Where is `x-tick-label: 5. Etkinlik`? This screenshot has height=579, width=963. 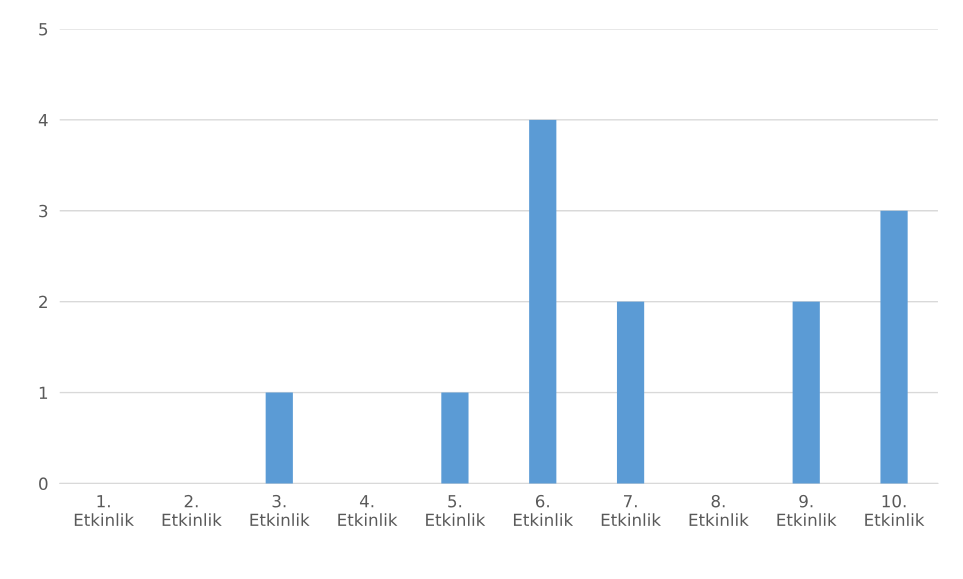
x-tick-label: 5. Etkinlik is located at coordinates (456, 510).